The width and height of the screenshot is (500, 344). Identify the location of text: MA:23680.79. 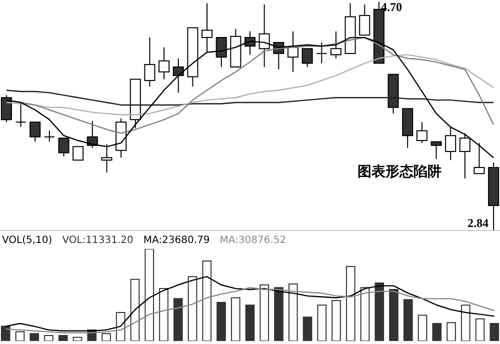
(176, 240).